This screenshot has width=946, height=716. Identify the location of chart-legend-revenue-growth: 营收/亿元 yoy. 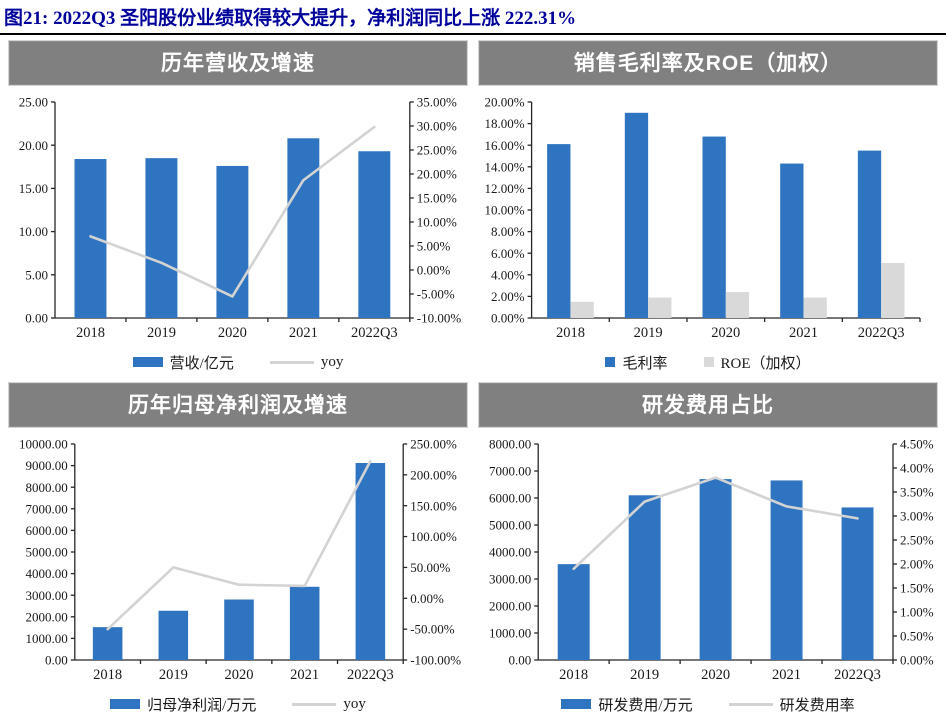
(238, 362).